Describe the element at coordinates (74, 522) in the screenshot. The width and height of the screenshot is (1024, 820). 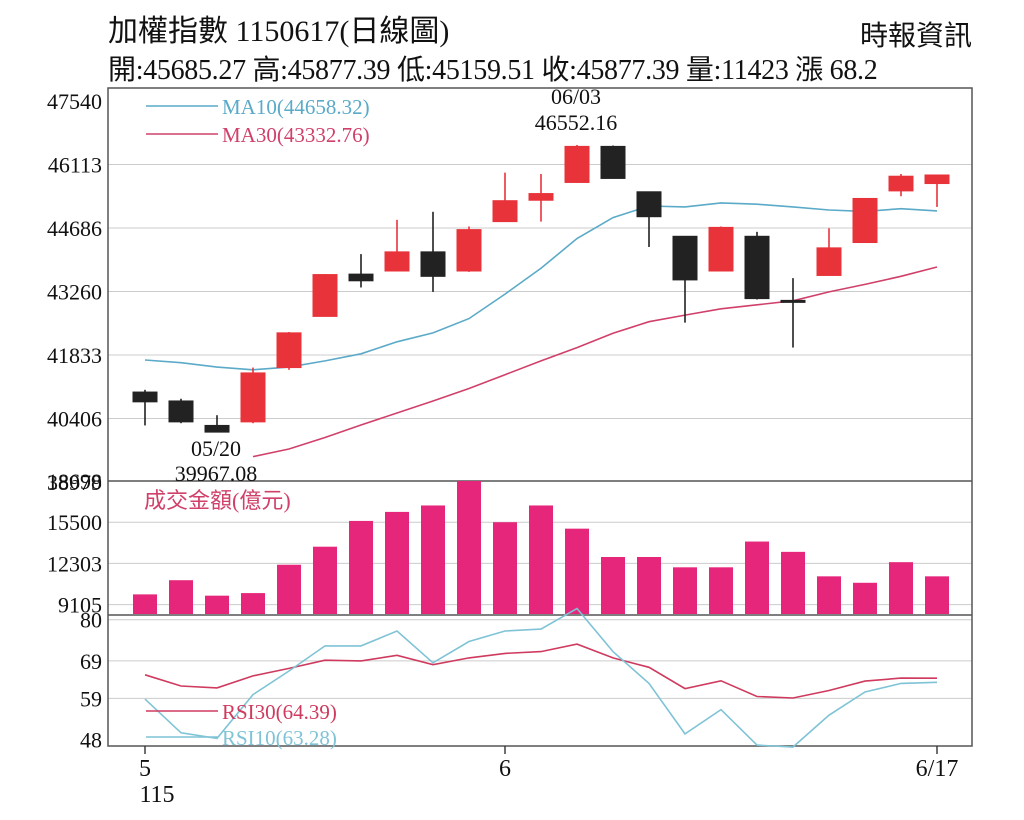
I see `volume-tick-label: 15500` at that location.